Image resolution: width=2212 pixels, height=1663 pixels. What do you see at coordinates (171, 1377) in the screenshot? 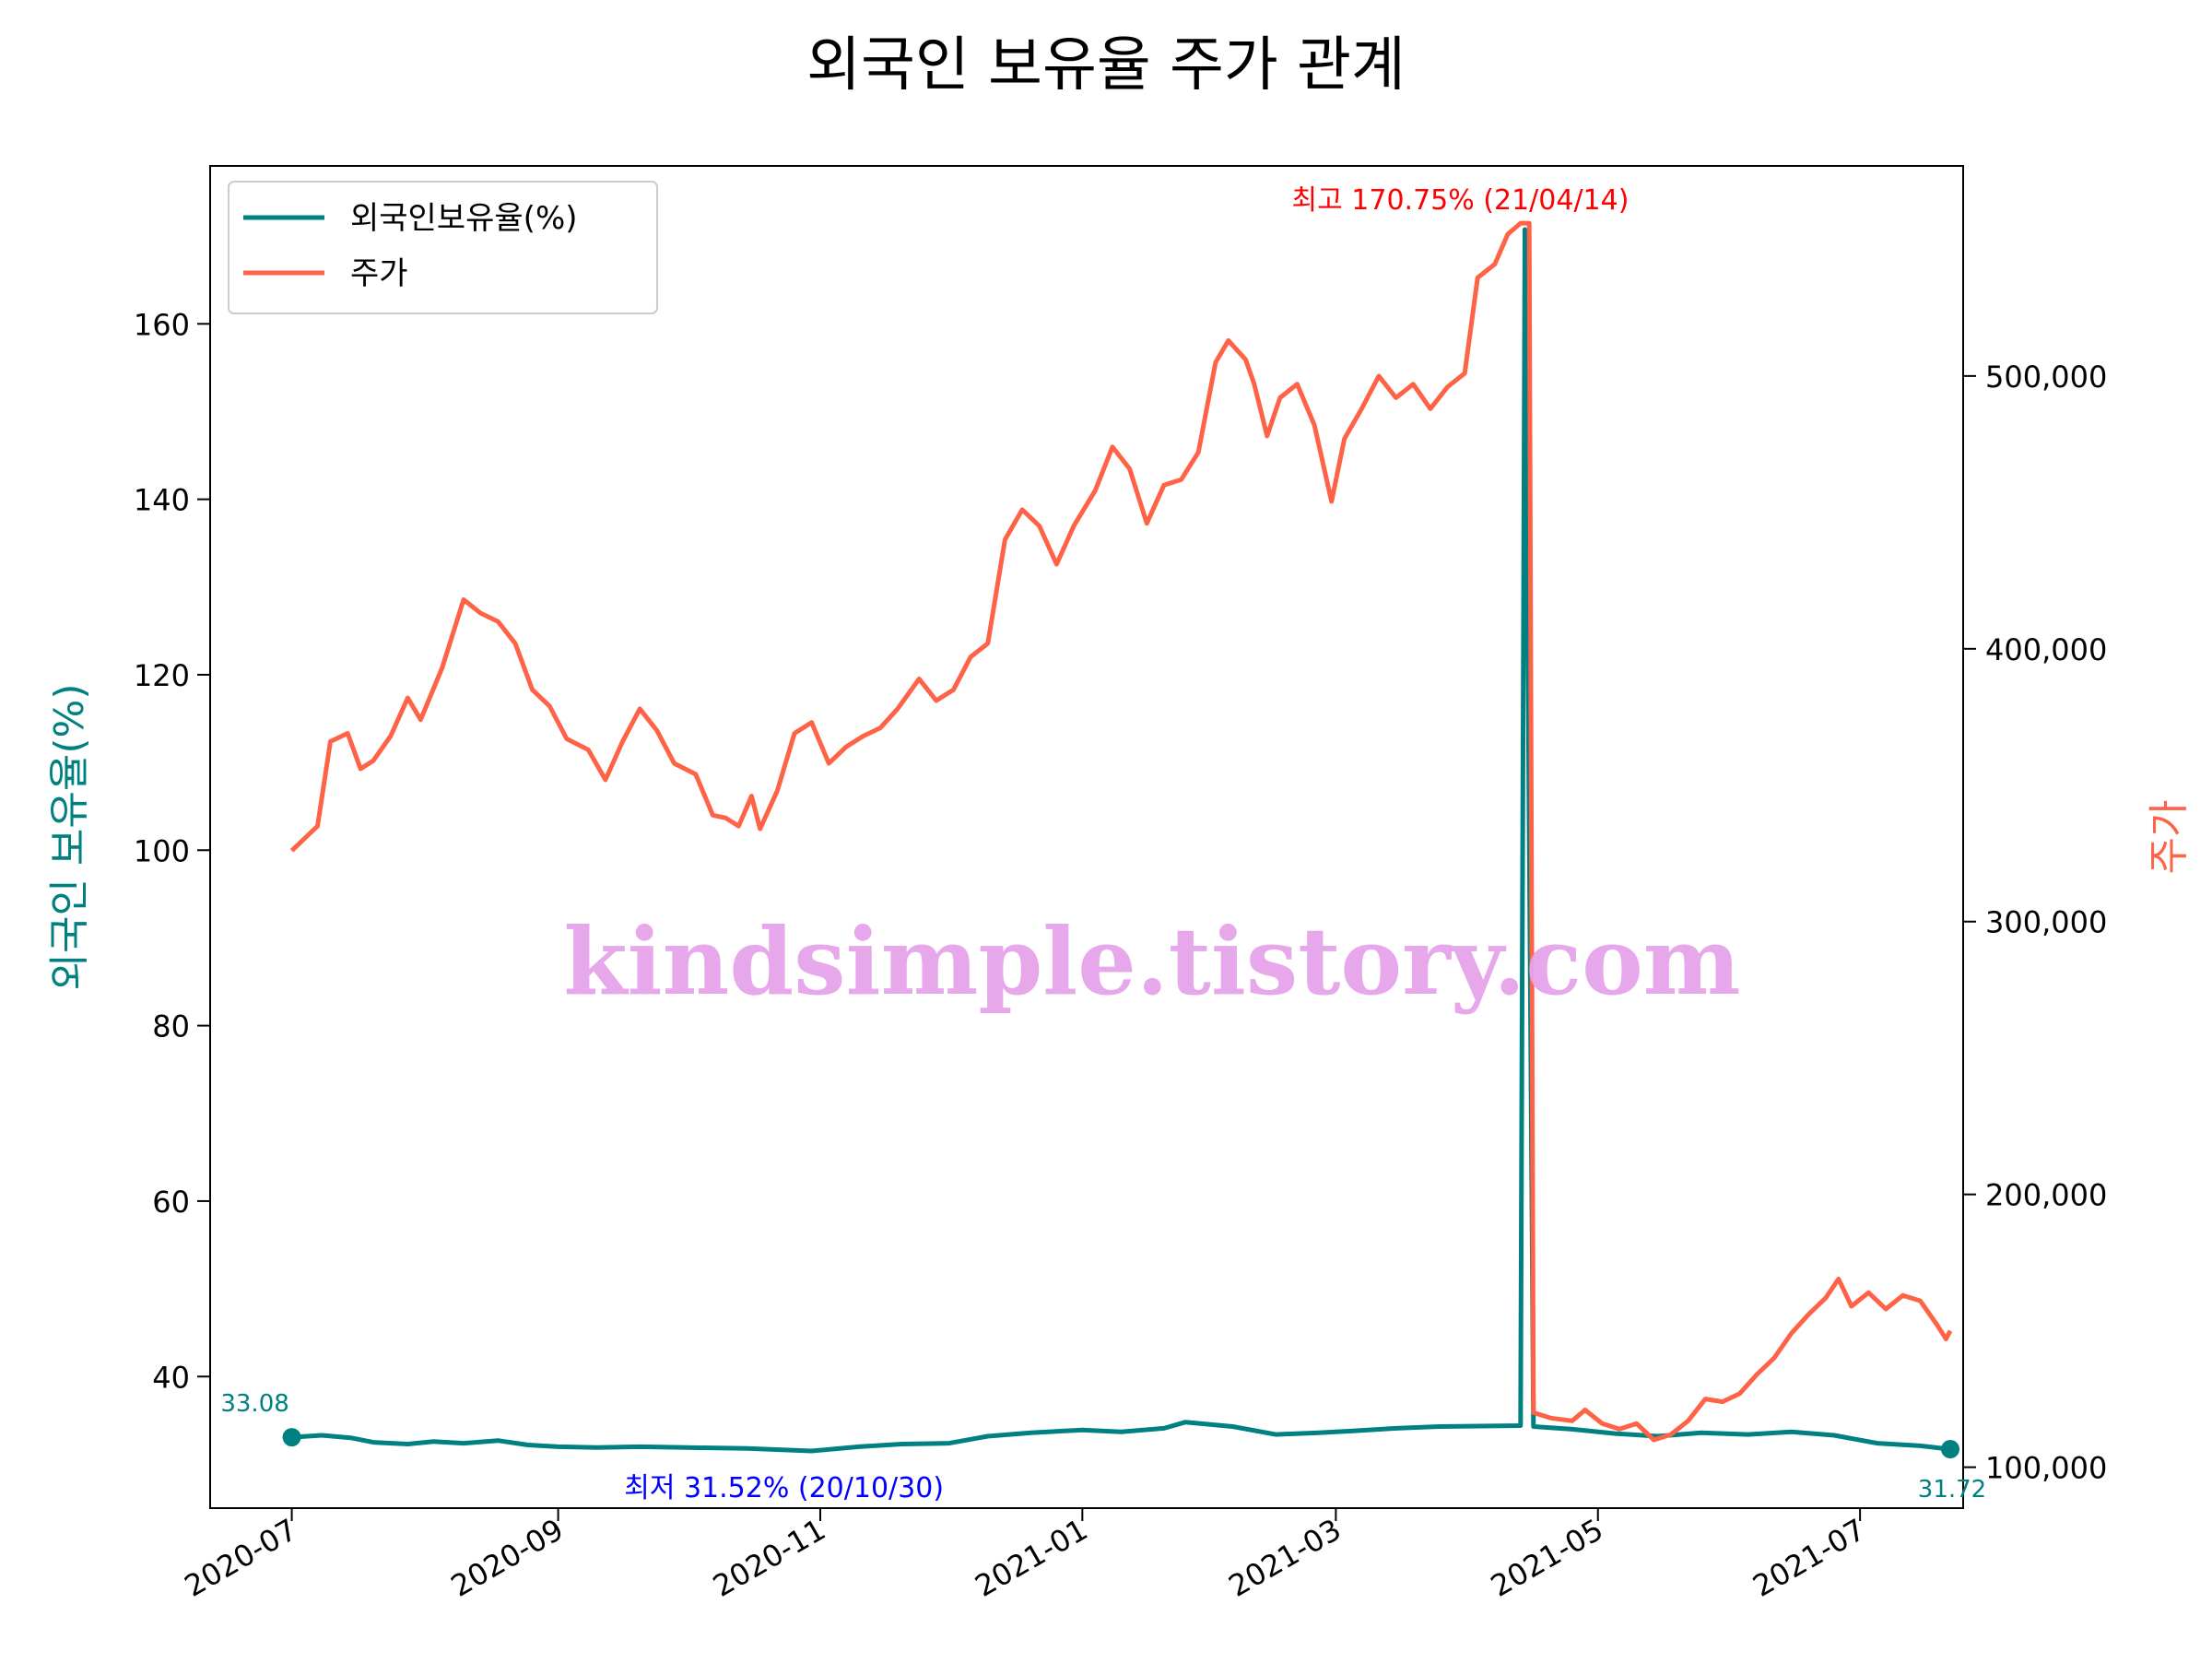
I see `y-left-tick-label: 40` at bounding box center [171, 1377].